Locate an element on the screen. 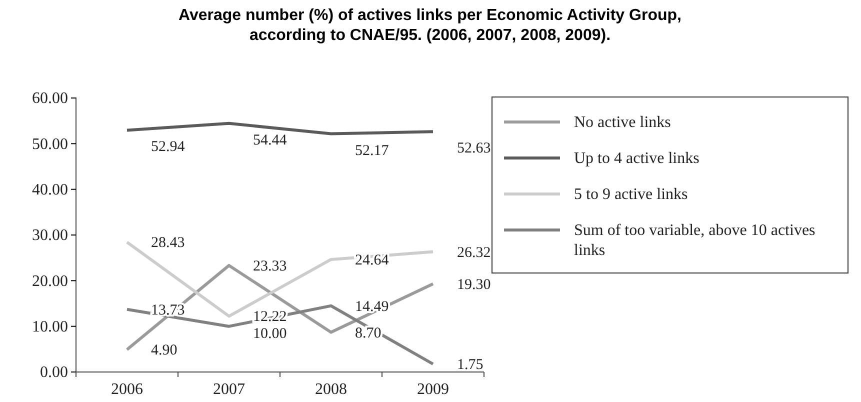 This screenshot has height=402, width=861. y-tick-label: 10.00 is located at coordinates (50, 327).